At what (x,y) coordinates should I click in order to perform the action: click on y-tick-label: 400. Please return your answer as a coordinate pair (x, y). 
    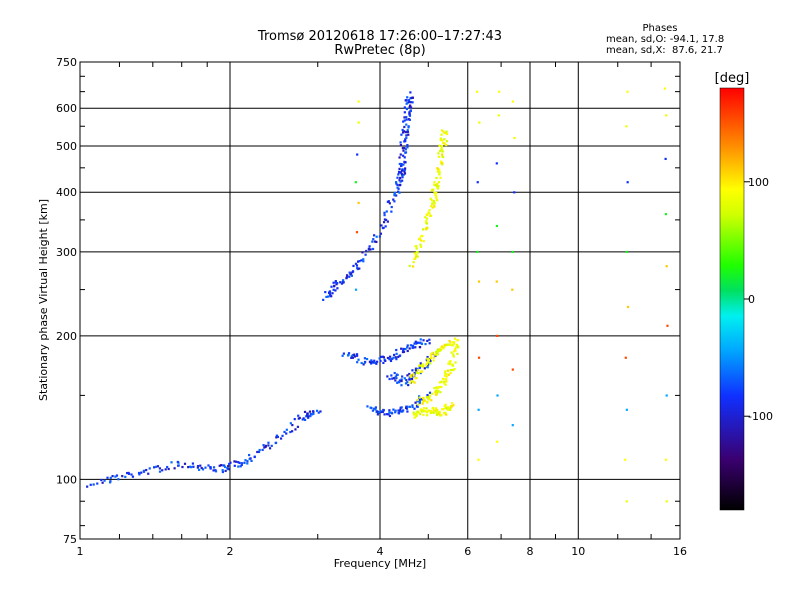
    Looking at the image, I should click on (66, 192).